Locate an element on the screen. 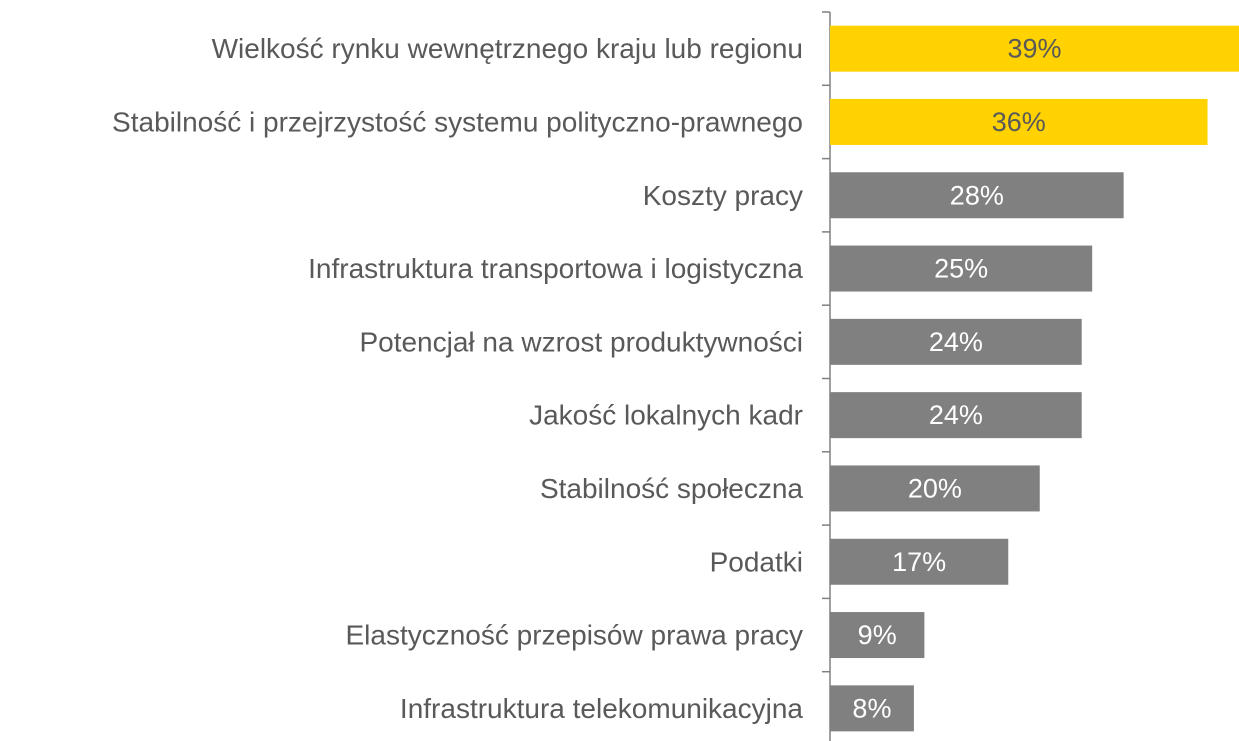 Image resolution: width=1239 pixels, height=741 pixels. category-label: Elastyczność przepisów prawa pracy is located at coordinates (574, 635).